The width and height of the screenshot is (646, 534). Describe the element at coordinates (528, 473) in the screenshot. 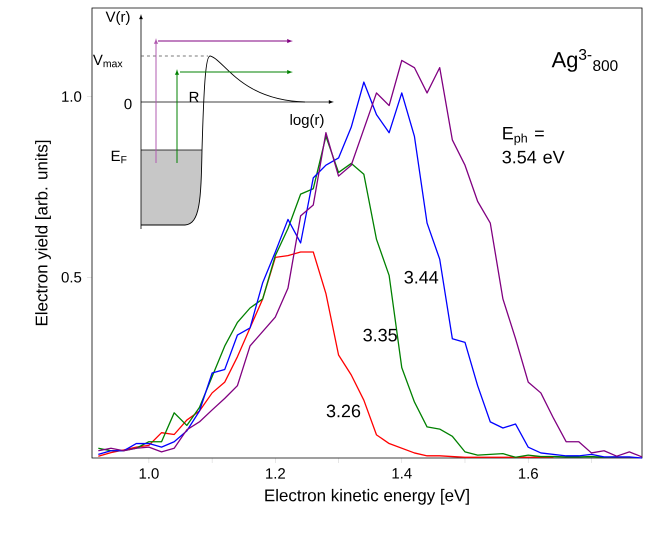

I see `x-tick-label: 1.6` at that location.